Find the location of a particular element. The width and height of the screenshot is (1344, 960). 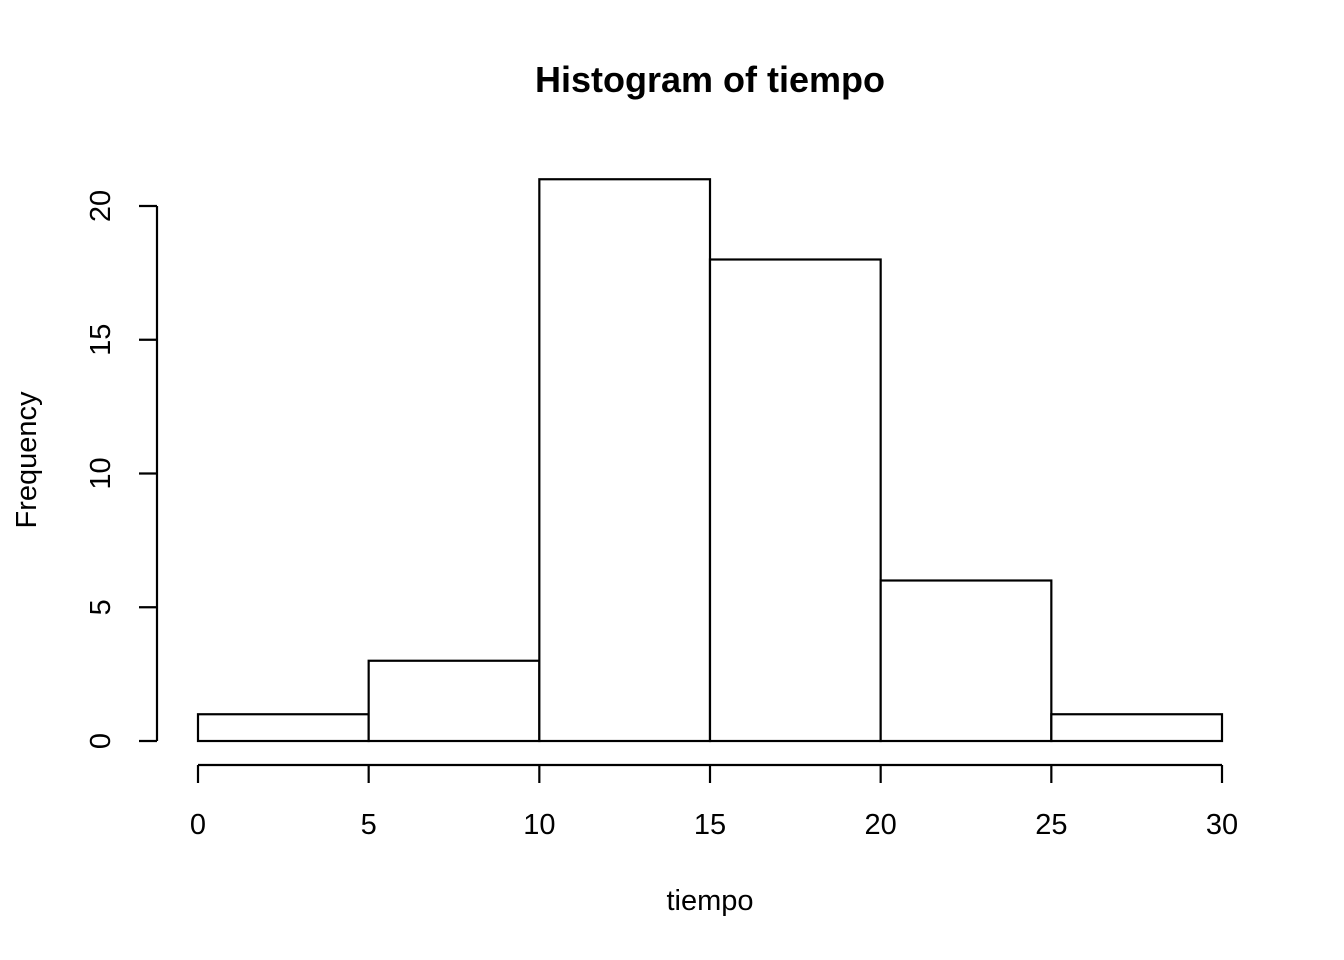

y-tick-label: 5 is located at coordinates (101, 607).